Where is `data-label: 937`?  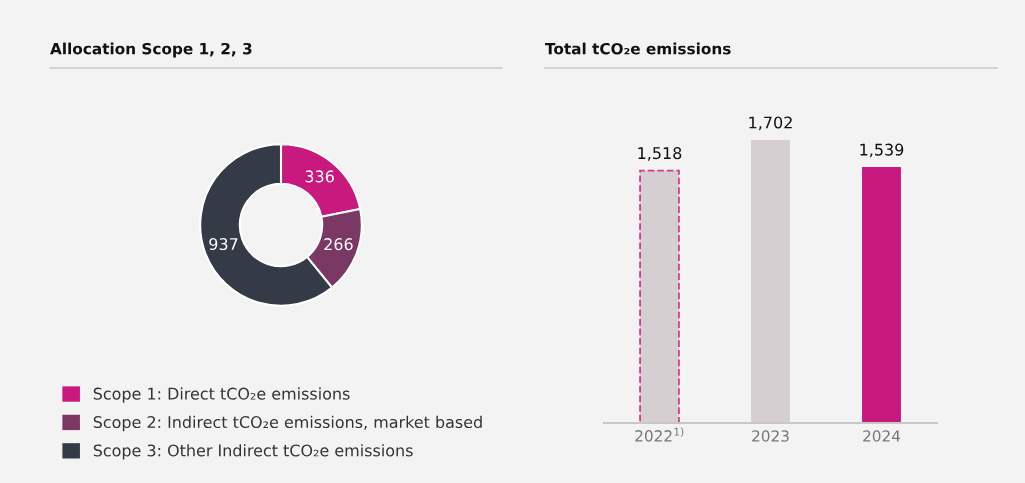 data-label: 937 is located at coordinates (223, 244).